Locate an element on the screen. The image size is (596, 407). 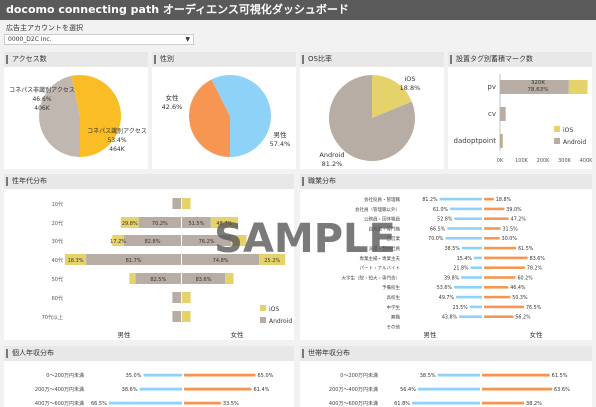
tick-label: 10代 is located at coordinates (57, 204).